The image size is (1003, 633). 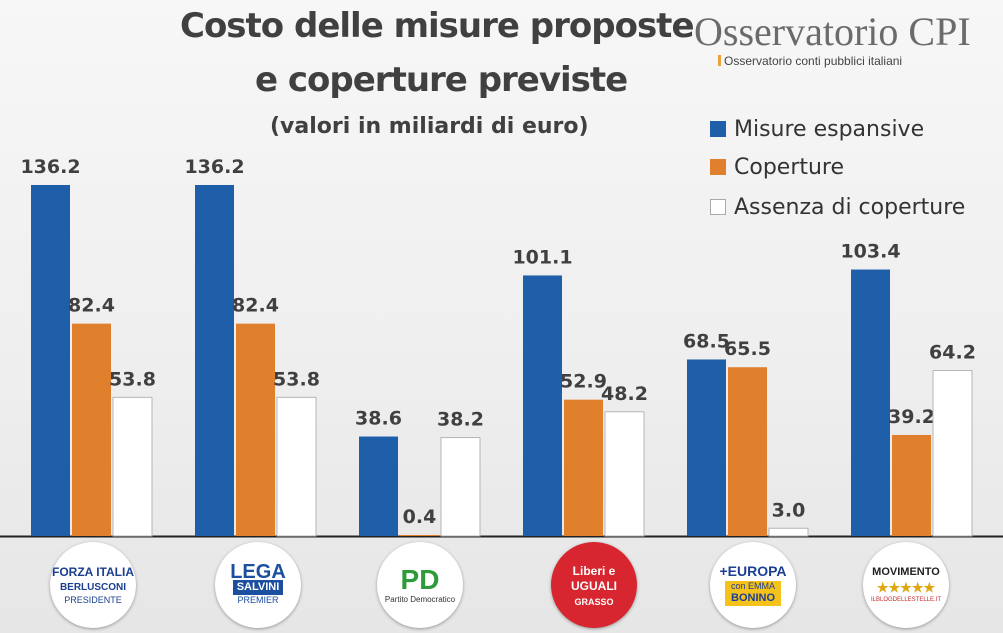 I want to click on data-label-coperture-3: 0.4, so click(x=420, y=517).